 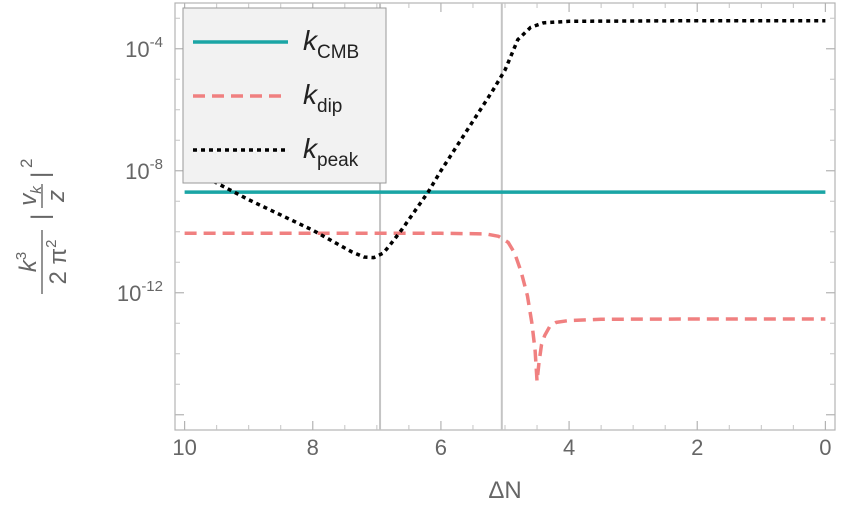 I want to click on legend: kCMB kdip kpeak, so click(x=284, y=95).